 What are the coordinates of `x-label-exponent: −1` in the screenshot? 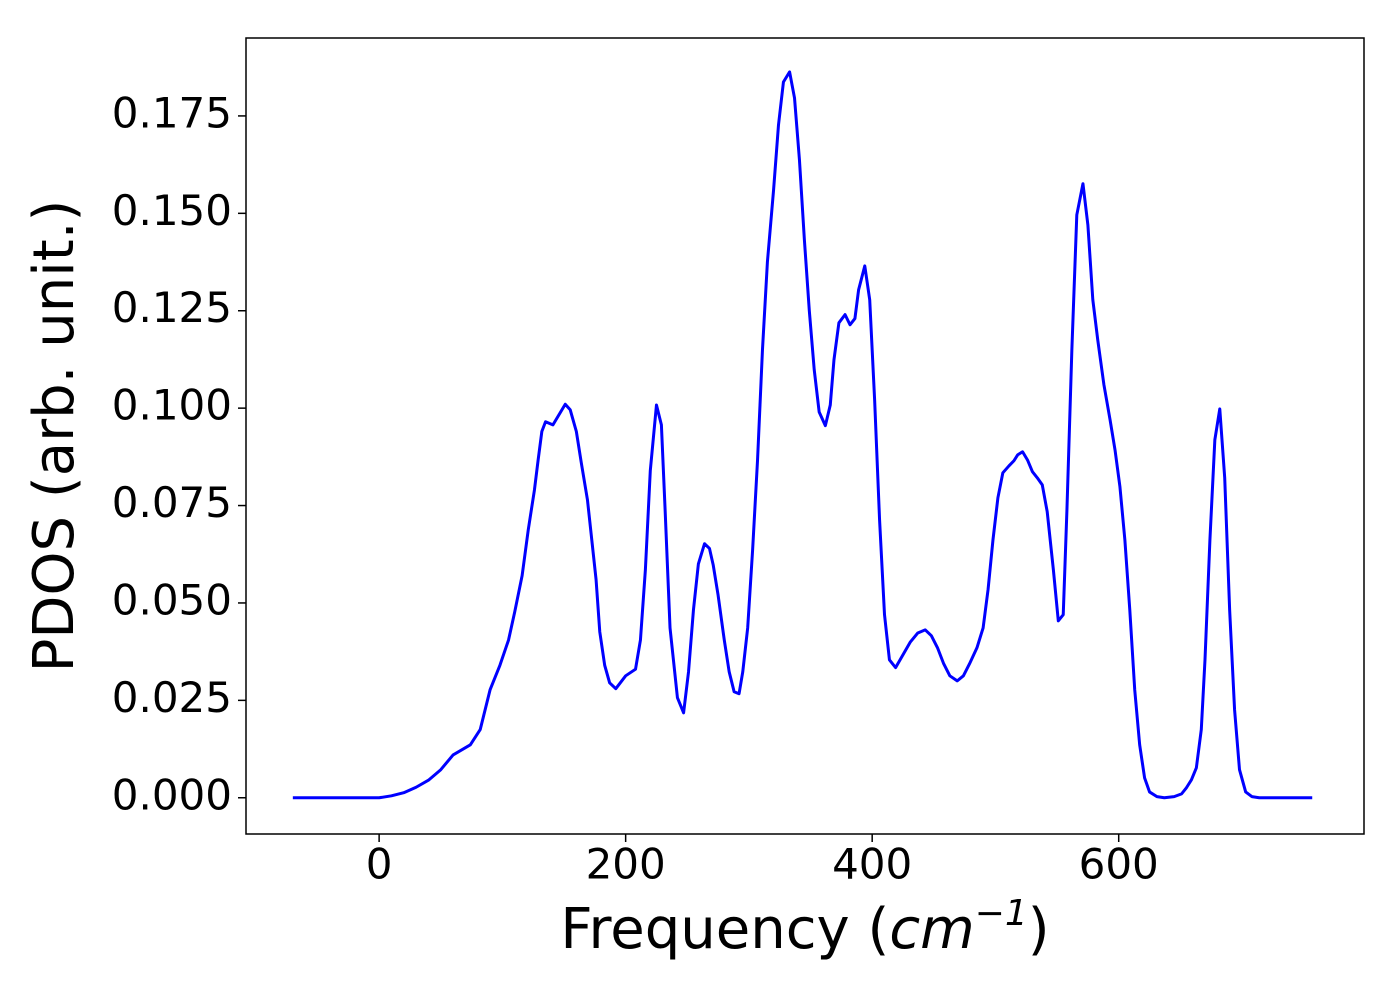 It's located at (1001, 913).